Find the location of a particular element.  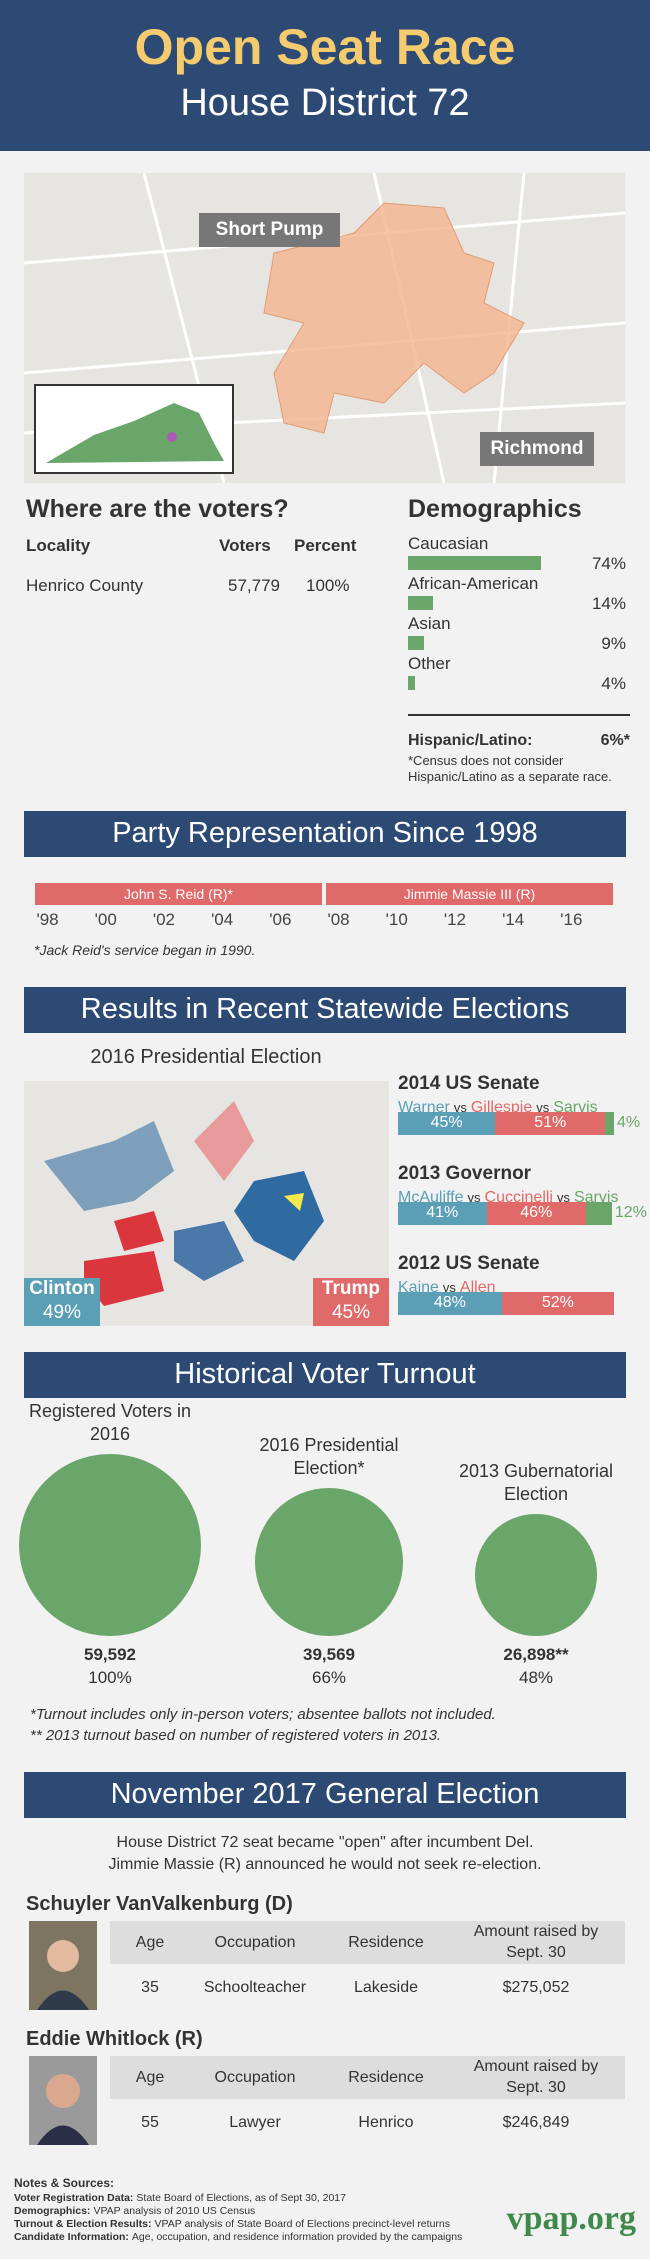

title: Open Seat Race is located at coordinates (325, 47).